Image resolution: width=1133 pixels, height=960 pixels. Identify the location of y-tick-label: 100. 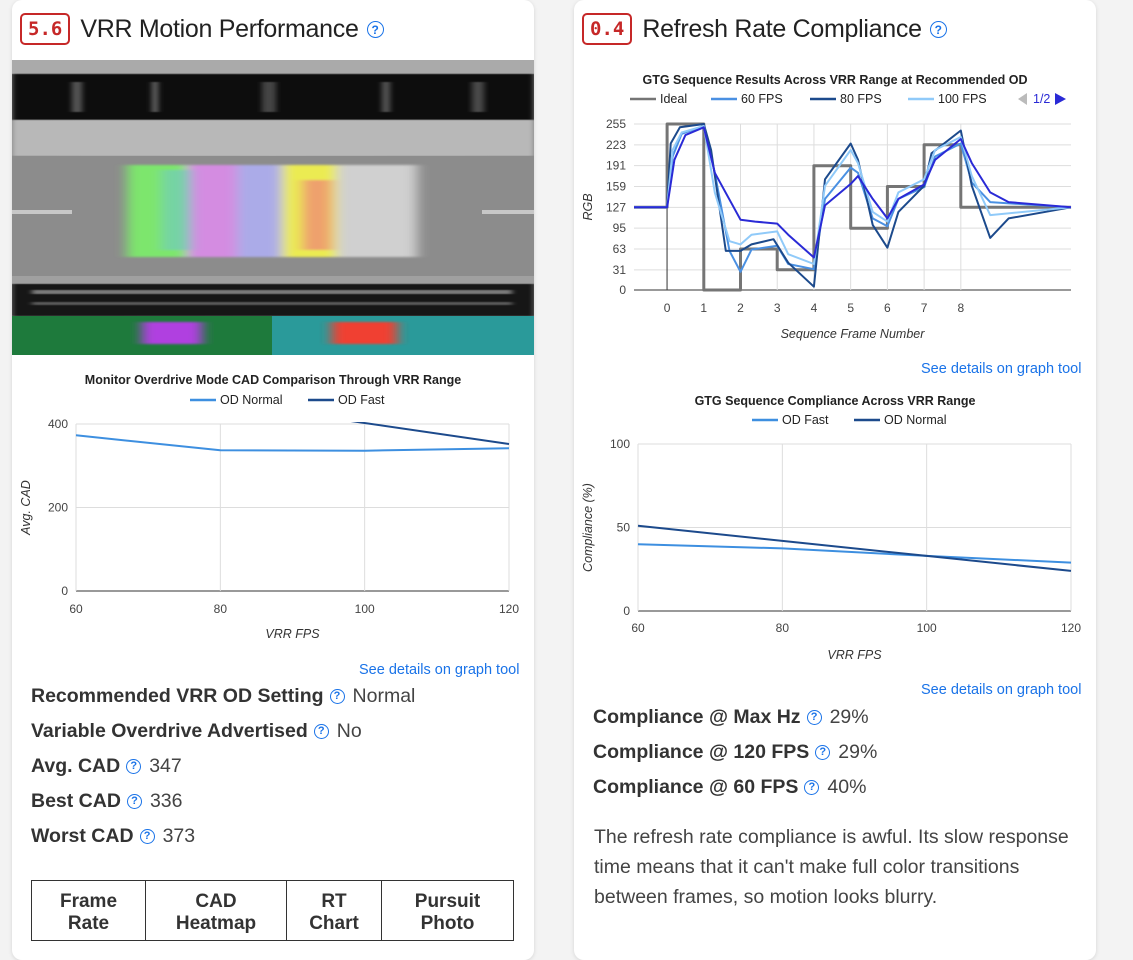
(620, 444).